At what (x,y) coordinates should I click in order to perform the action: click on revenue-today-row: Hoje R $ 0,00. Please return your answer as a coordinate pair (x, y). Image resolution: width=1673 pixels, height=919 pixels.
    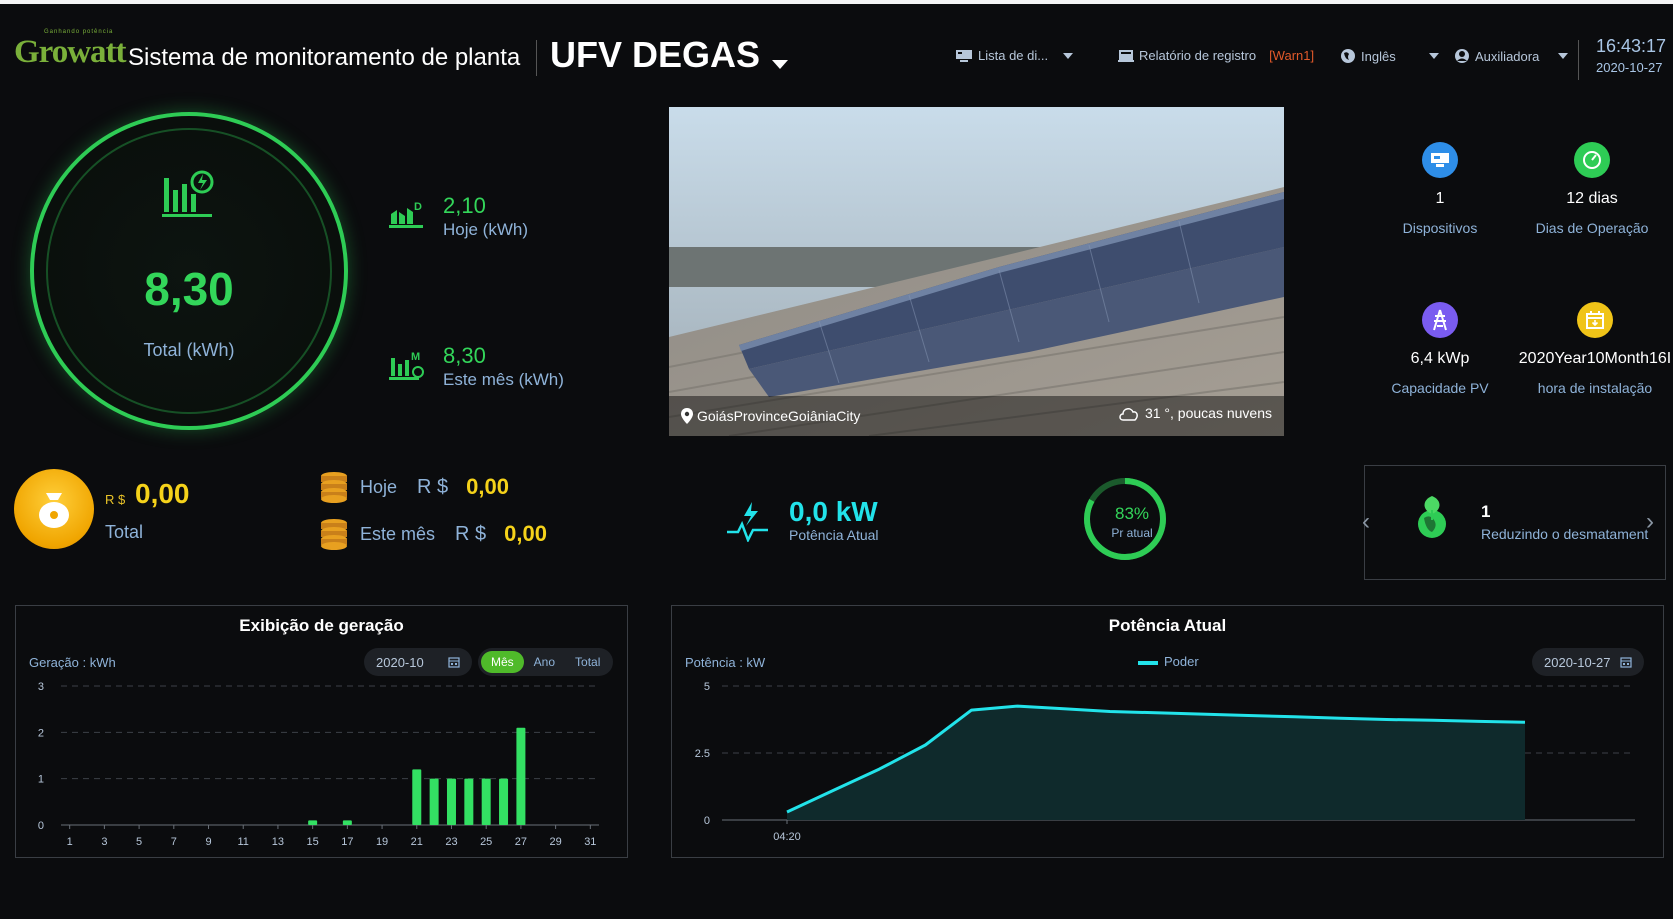
    Looking at the image, I should click on (413, 487).